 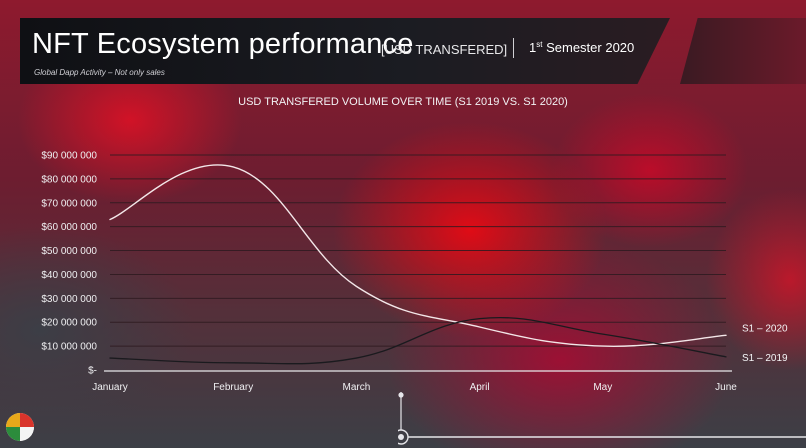 I want to click on y-tick-label: $70 000 000, so click(x=69, y=203).